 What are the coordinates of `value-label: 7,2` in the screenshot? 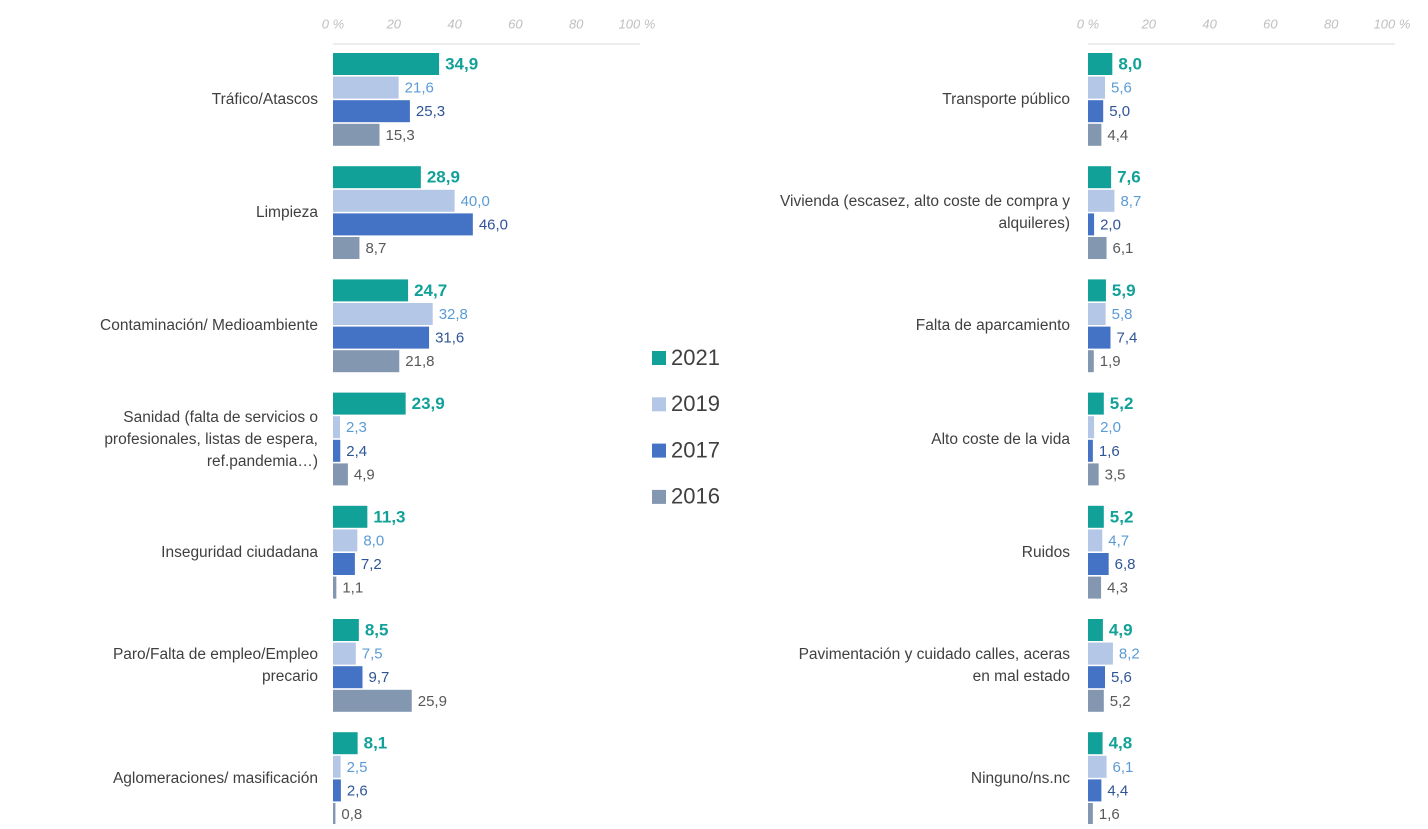 It's located at (371, 564).